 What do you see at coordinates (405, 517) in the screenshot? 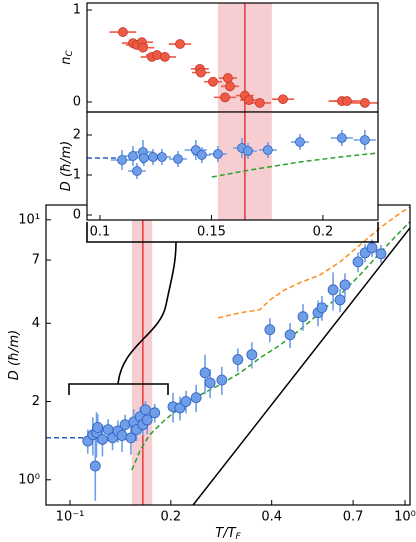
I see `x-tick-label: 10⁰` at bounding box center [405, 517].